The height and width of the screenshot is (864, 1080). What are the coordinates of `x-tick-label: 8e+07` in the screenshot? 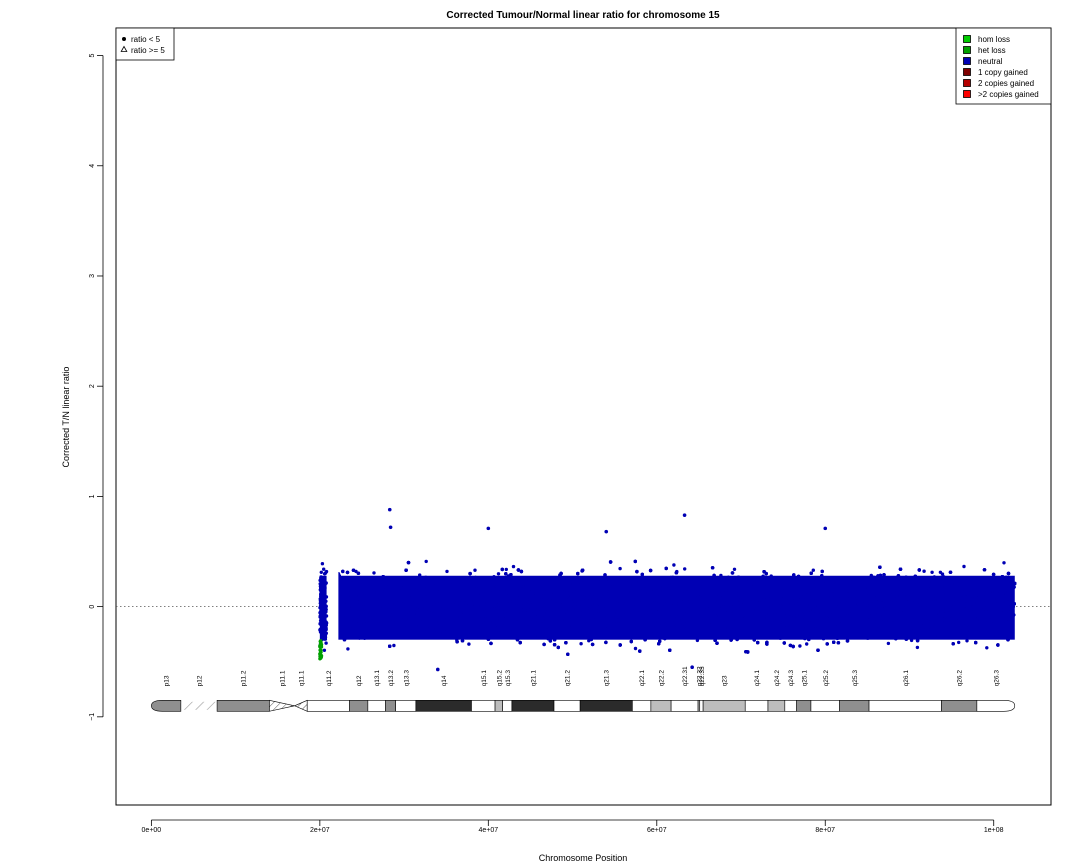 It's located at (825, 830).